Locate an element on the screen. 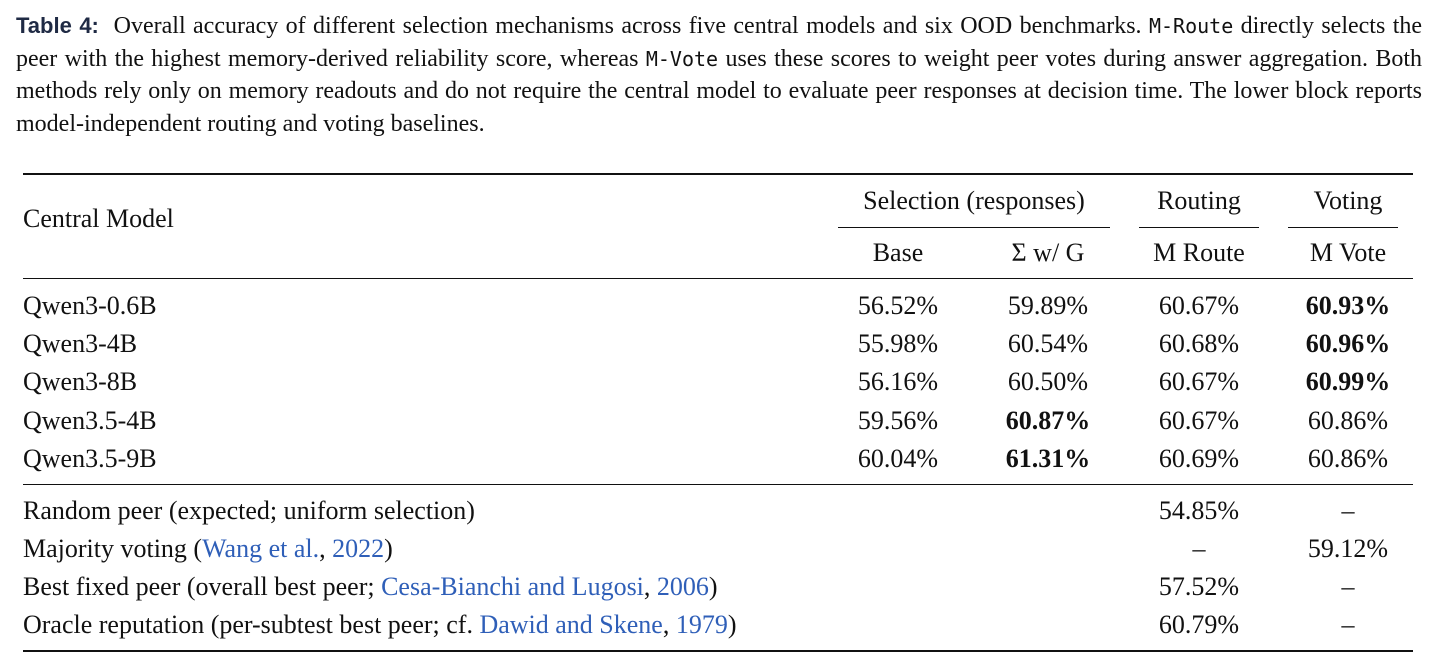 The width and height of the screenshot is (1436, 670). citation-year-link: 2006 is located at coordinates (682, 586).